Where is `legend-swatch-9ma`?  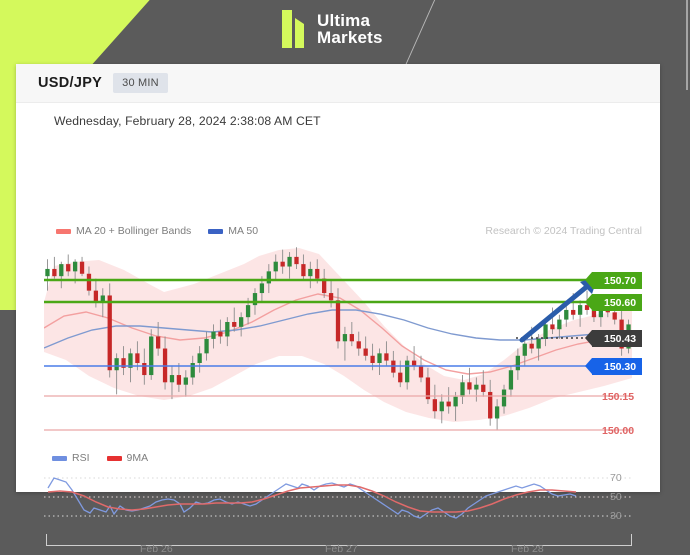 legend-swatch-9ma is located at coordinates (114, 458).